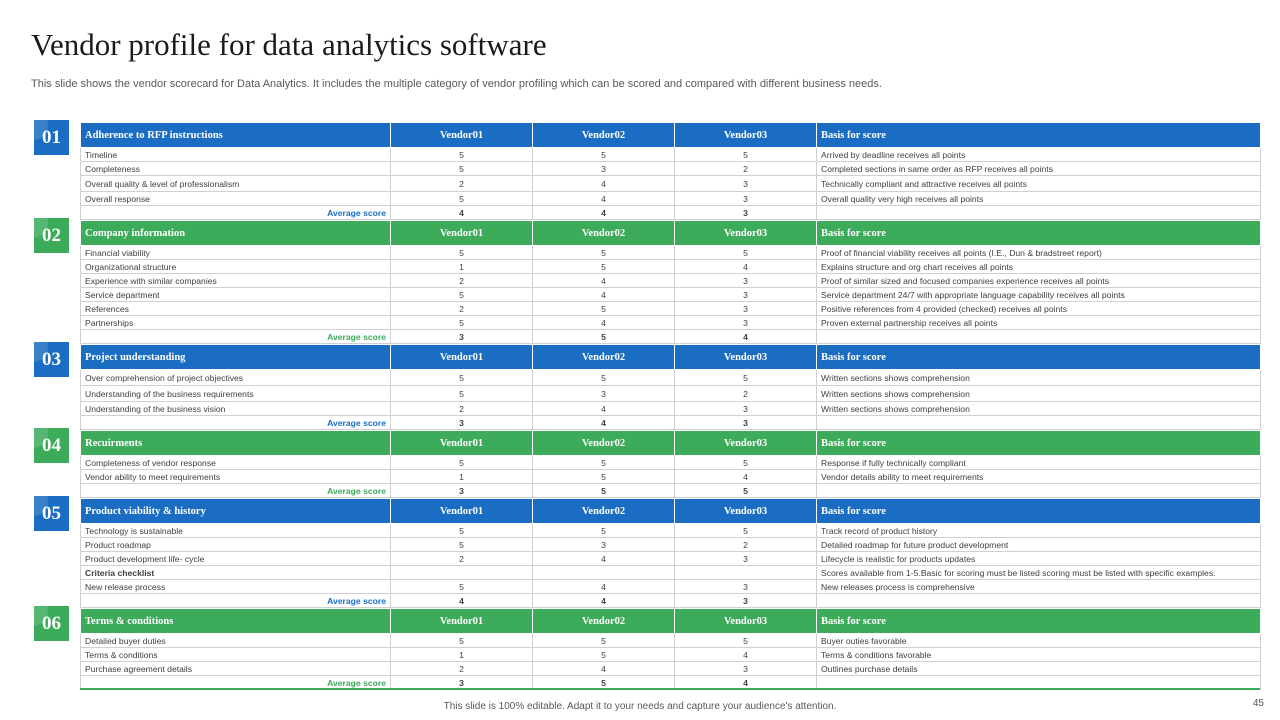 The width and height of the screenshot is (1280, 720). What do you see at coordinates (235, 198) in the screenshot?
I see `criterion-cell: Overall response` at bounding box center [235, 198].